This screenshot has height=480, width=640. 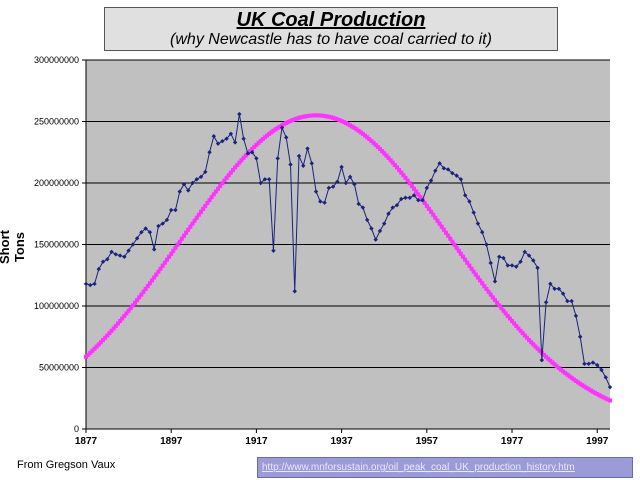 I want to click on x-tick-label: 1877, so click(x=86, y=441).